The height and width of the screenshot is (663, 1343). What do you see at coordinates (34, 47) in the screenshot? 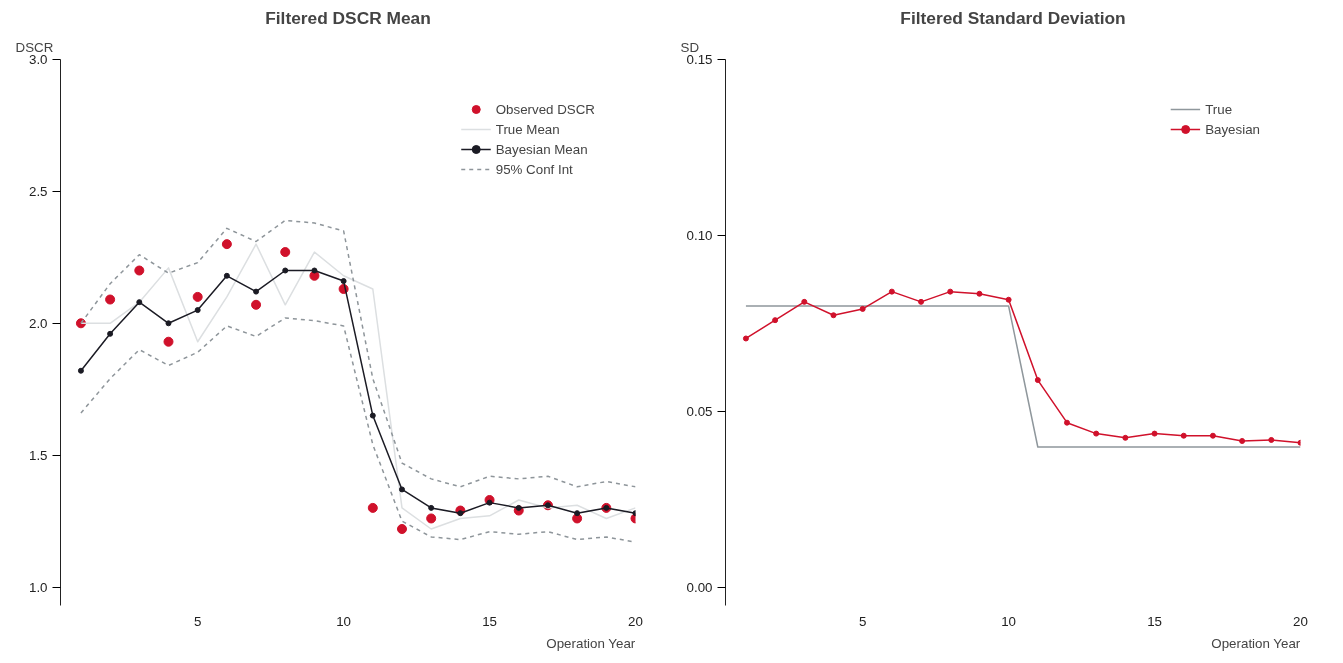
I see `y-axis-title: DSCR` at bounding box center [34, 47].